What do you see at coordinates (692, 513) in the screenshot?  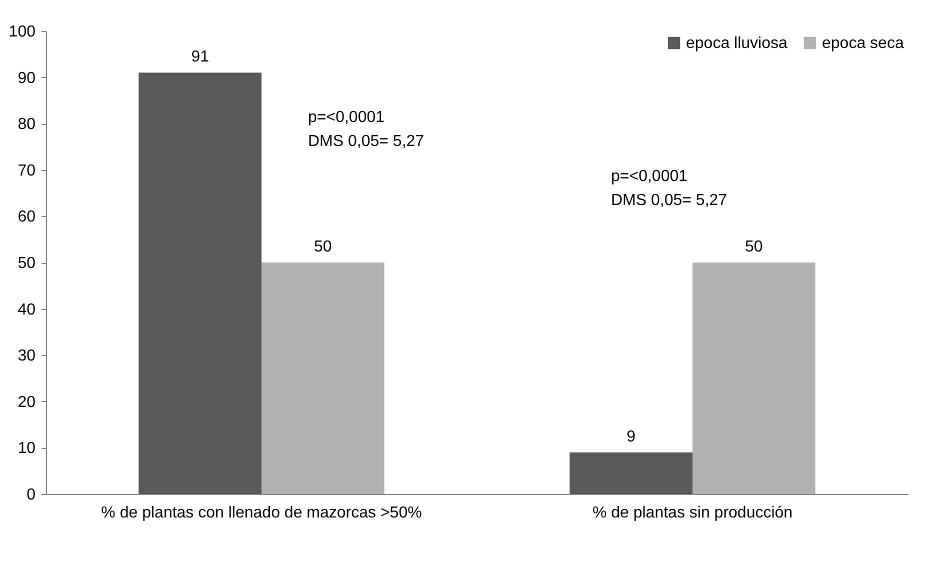 I see `x-tick-label: % de plantas sin producción` at bounding box center [692, 513].